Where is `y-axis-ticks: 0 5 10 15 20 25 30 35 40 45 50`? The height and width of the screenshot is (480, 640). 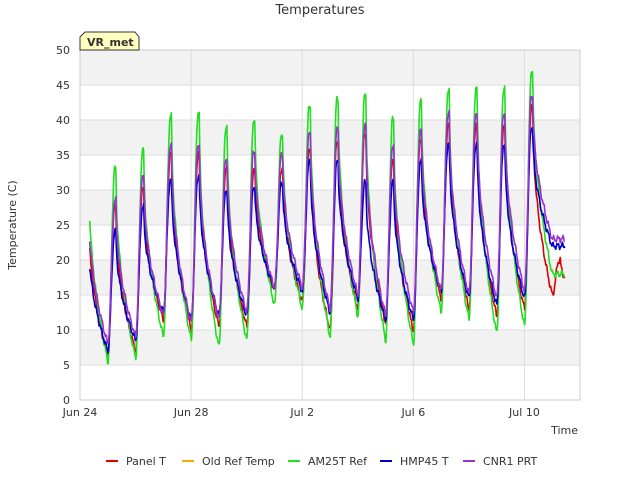 y-axis-ticks: 0 5 10 15 20 25 30 35 40 45 50 is located at coordinates (63, 225).